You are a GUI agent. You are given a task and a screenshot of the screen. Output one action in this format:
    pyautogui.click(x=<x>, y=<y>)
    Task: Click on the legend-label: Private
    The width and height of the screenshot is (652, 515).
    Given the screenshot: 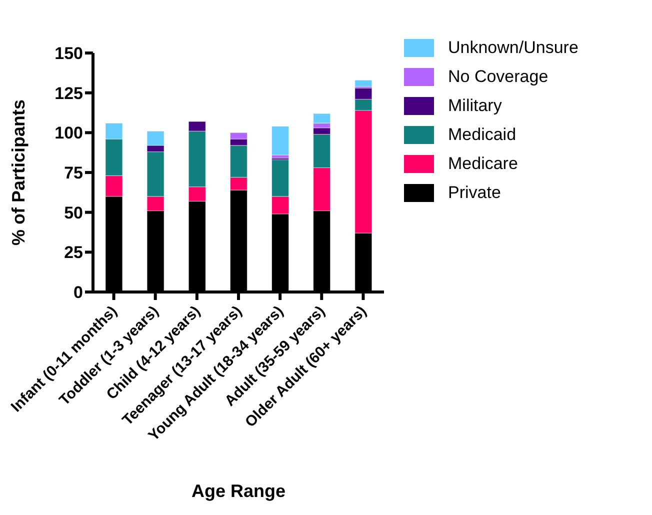 What is the action you would take?
    pyautogui.click(x=474, y=192)
    